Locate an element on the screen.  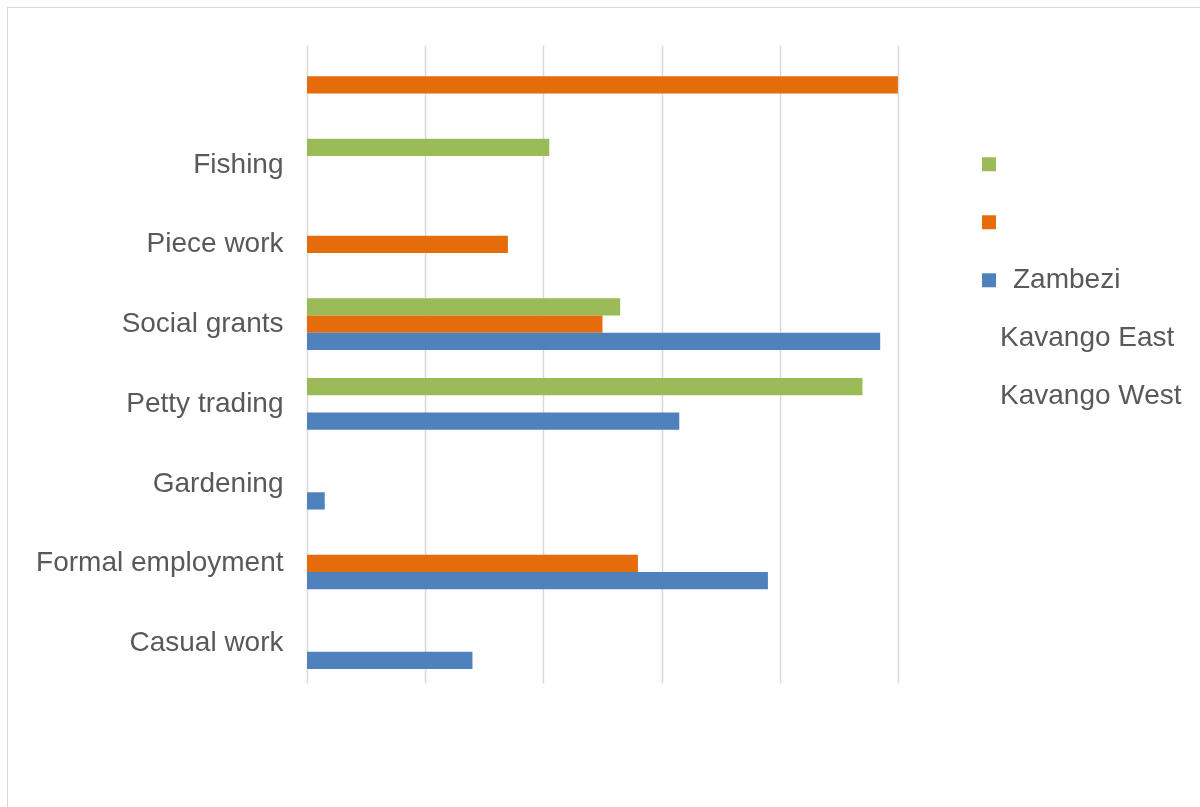
y-tick-label: Piece work is located at coordinates (215, 243).